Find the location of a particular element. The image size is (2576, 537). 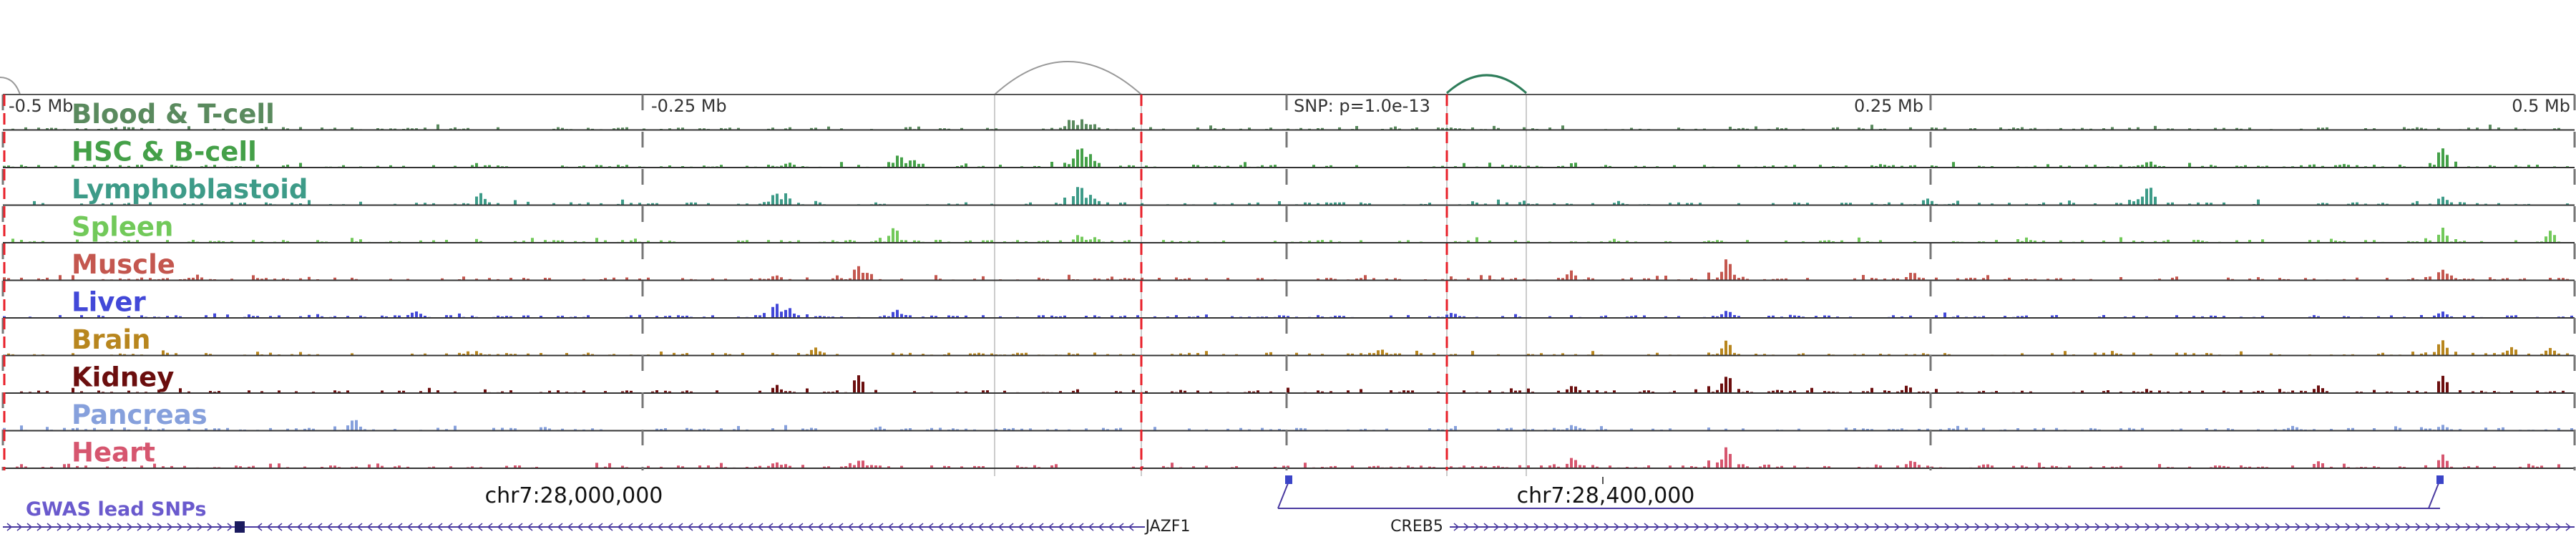

gene-label-creb5: CREB5 is located at coordinates (1416, 527).